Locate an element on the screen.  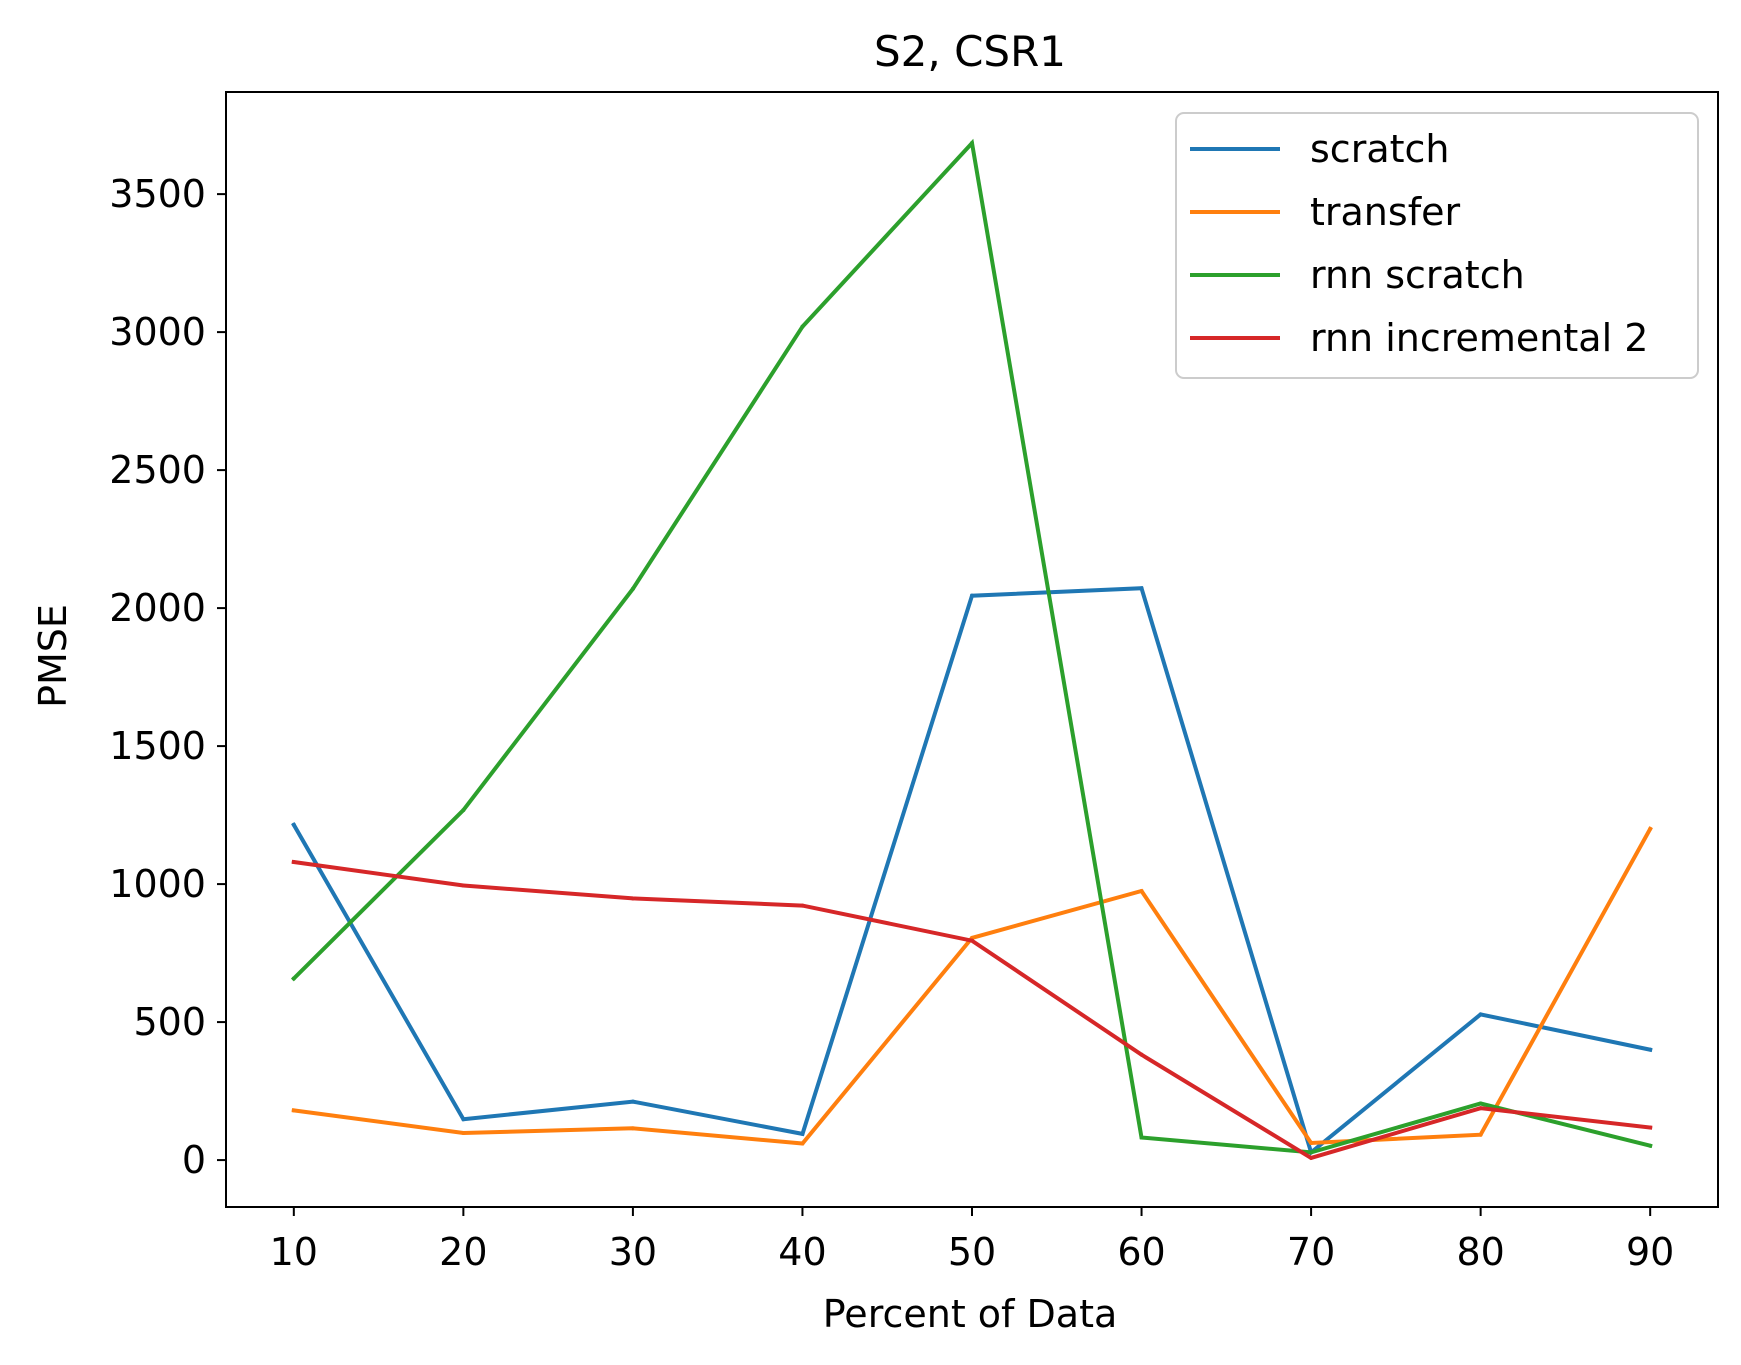
x-tick-label: 30 is located at coordinates (633, 1252).